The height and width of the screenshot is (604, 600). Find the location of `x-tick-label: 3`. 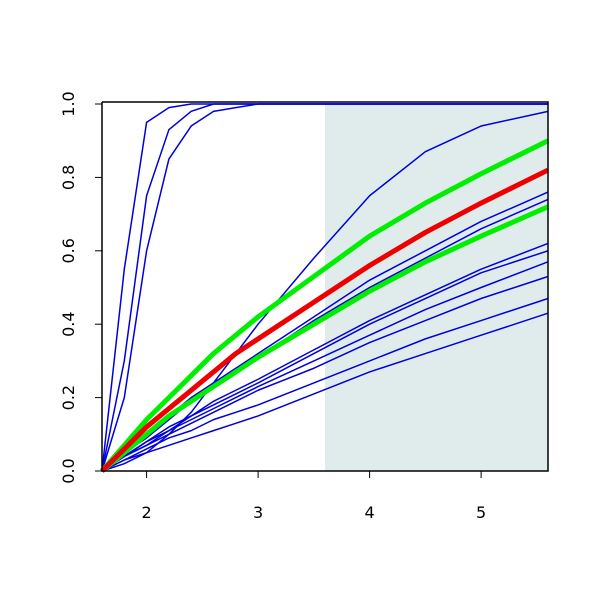

x-tick-label: 3 is located at coordinates (258, 512).